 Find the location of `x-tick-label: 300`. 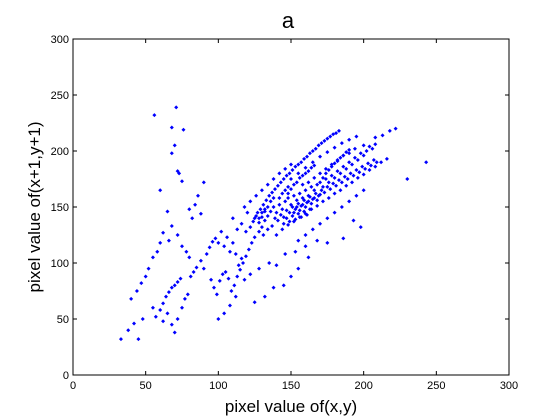

x-tick-label: 300 is located at coordinates (509, 386).